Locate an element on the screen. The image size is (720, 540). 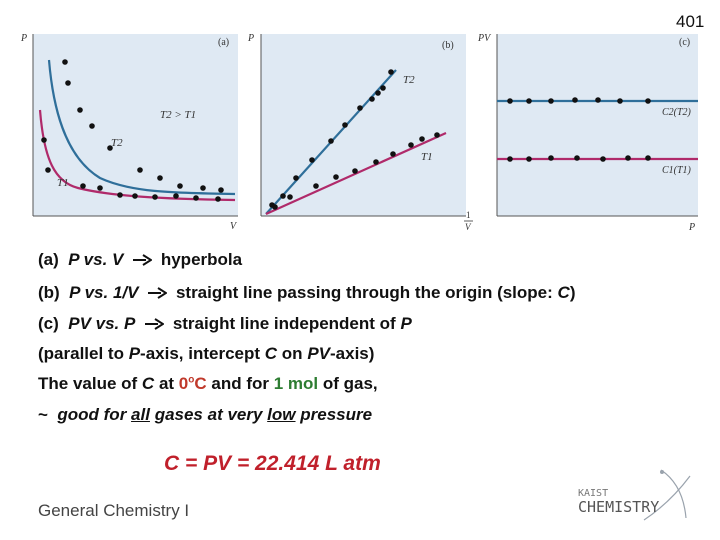
panel-b-background is located at coordinates (363, 125).